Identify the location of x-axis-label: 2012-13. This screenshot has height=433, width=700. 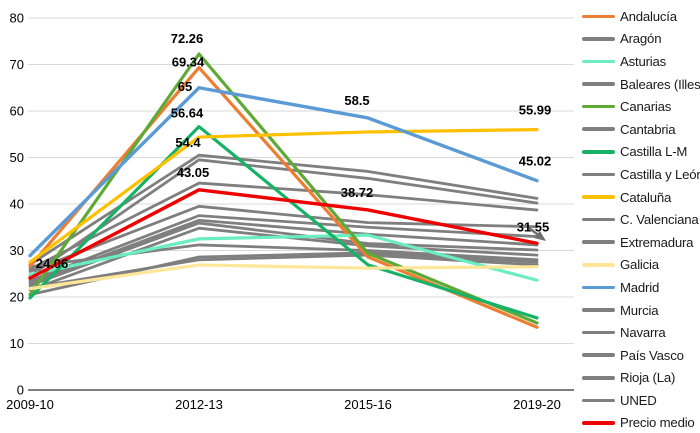
(199, 404).